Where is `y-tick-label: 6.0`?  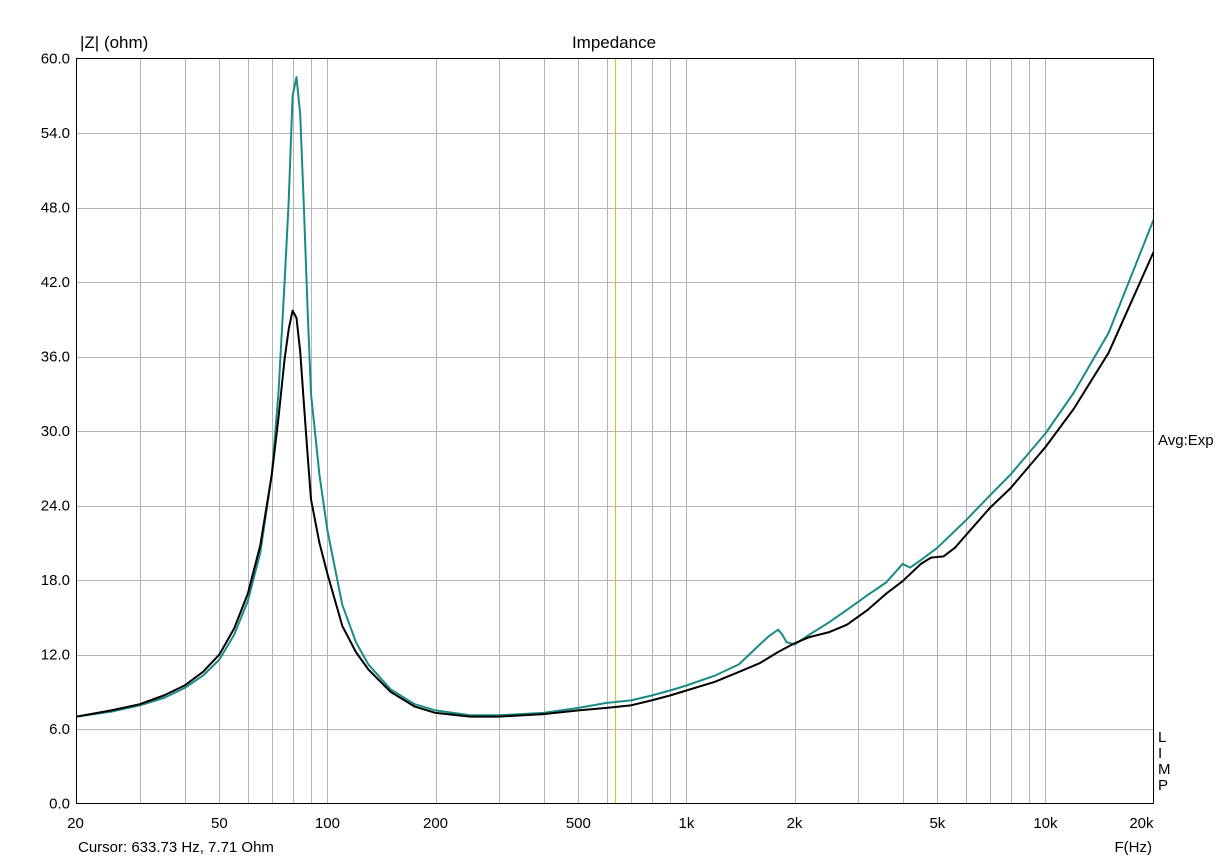 y-tick-label: 6.0 is located at coordinates (59, 729).